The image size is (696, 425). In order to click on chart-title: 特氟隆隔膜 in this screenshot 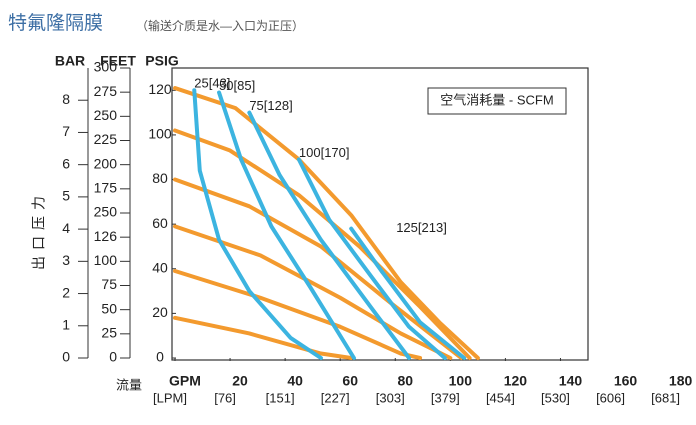, I will do `click(55, 23)`.